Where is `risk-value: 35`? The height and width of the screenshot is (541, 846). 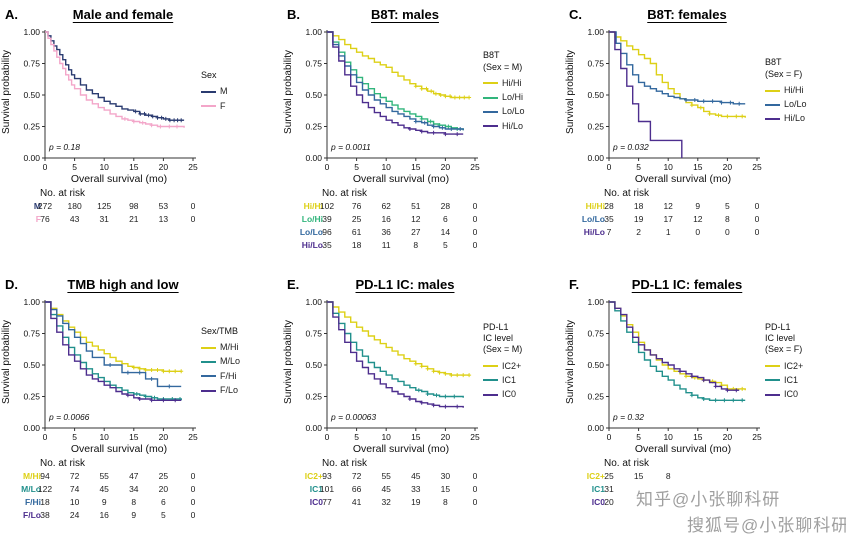 risk-value: 35 is located at coordinates (609, 219).